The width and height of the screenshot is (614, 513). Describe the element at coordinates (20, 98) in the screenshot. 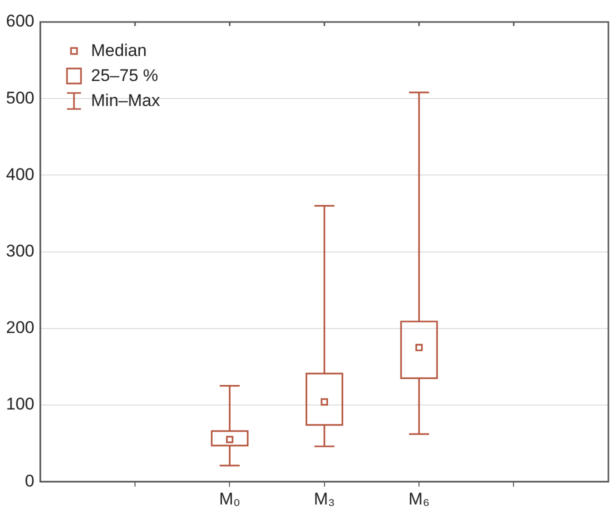

I see `y-tick-label: 500` at that location.